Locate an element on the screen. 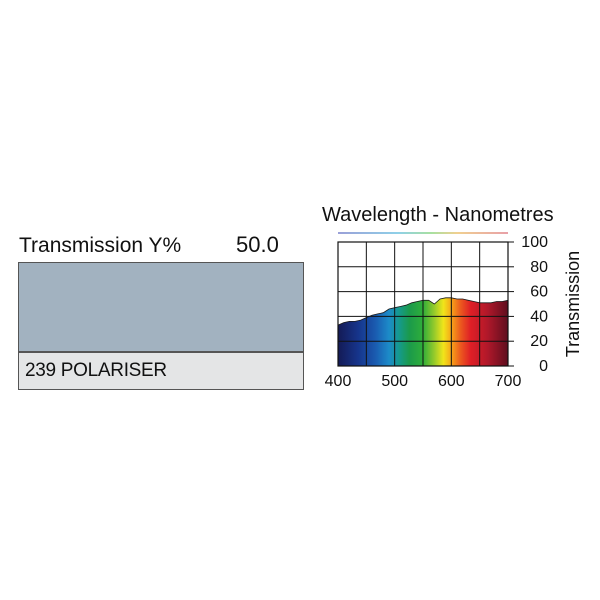 The image size is (600, 600). spectrum-strip is located at coordinates (423, 233).